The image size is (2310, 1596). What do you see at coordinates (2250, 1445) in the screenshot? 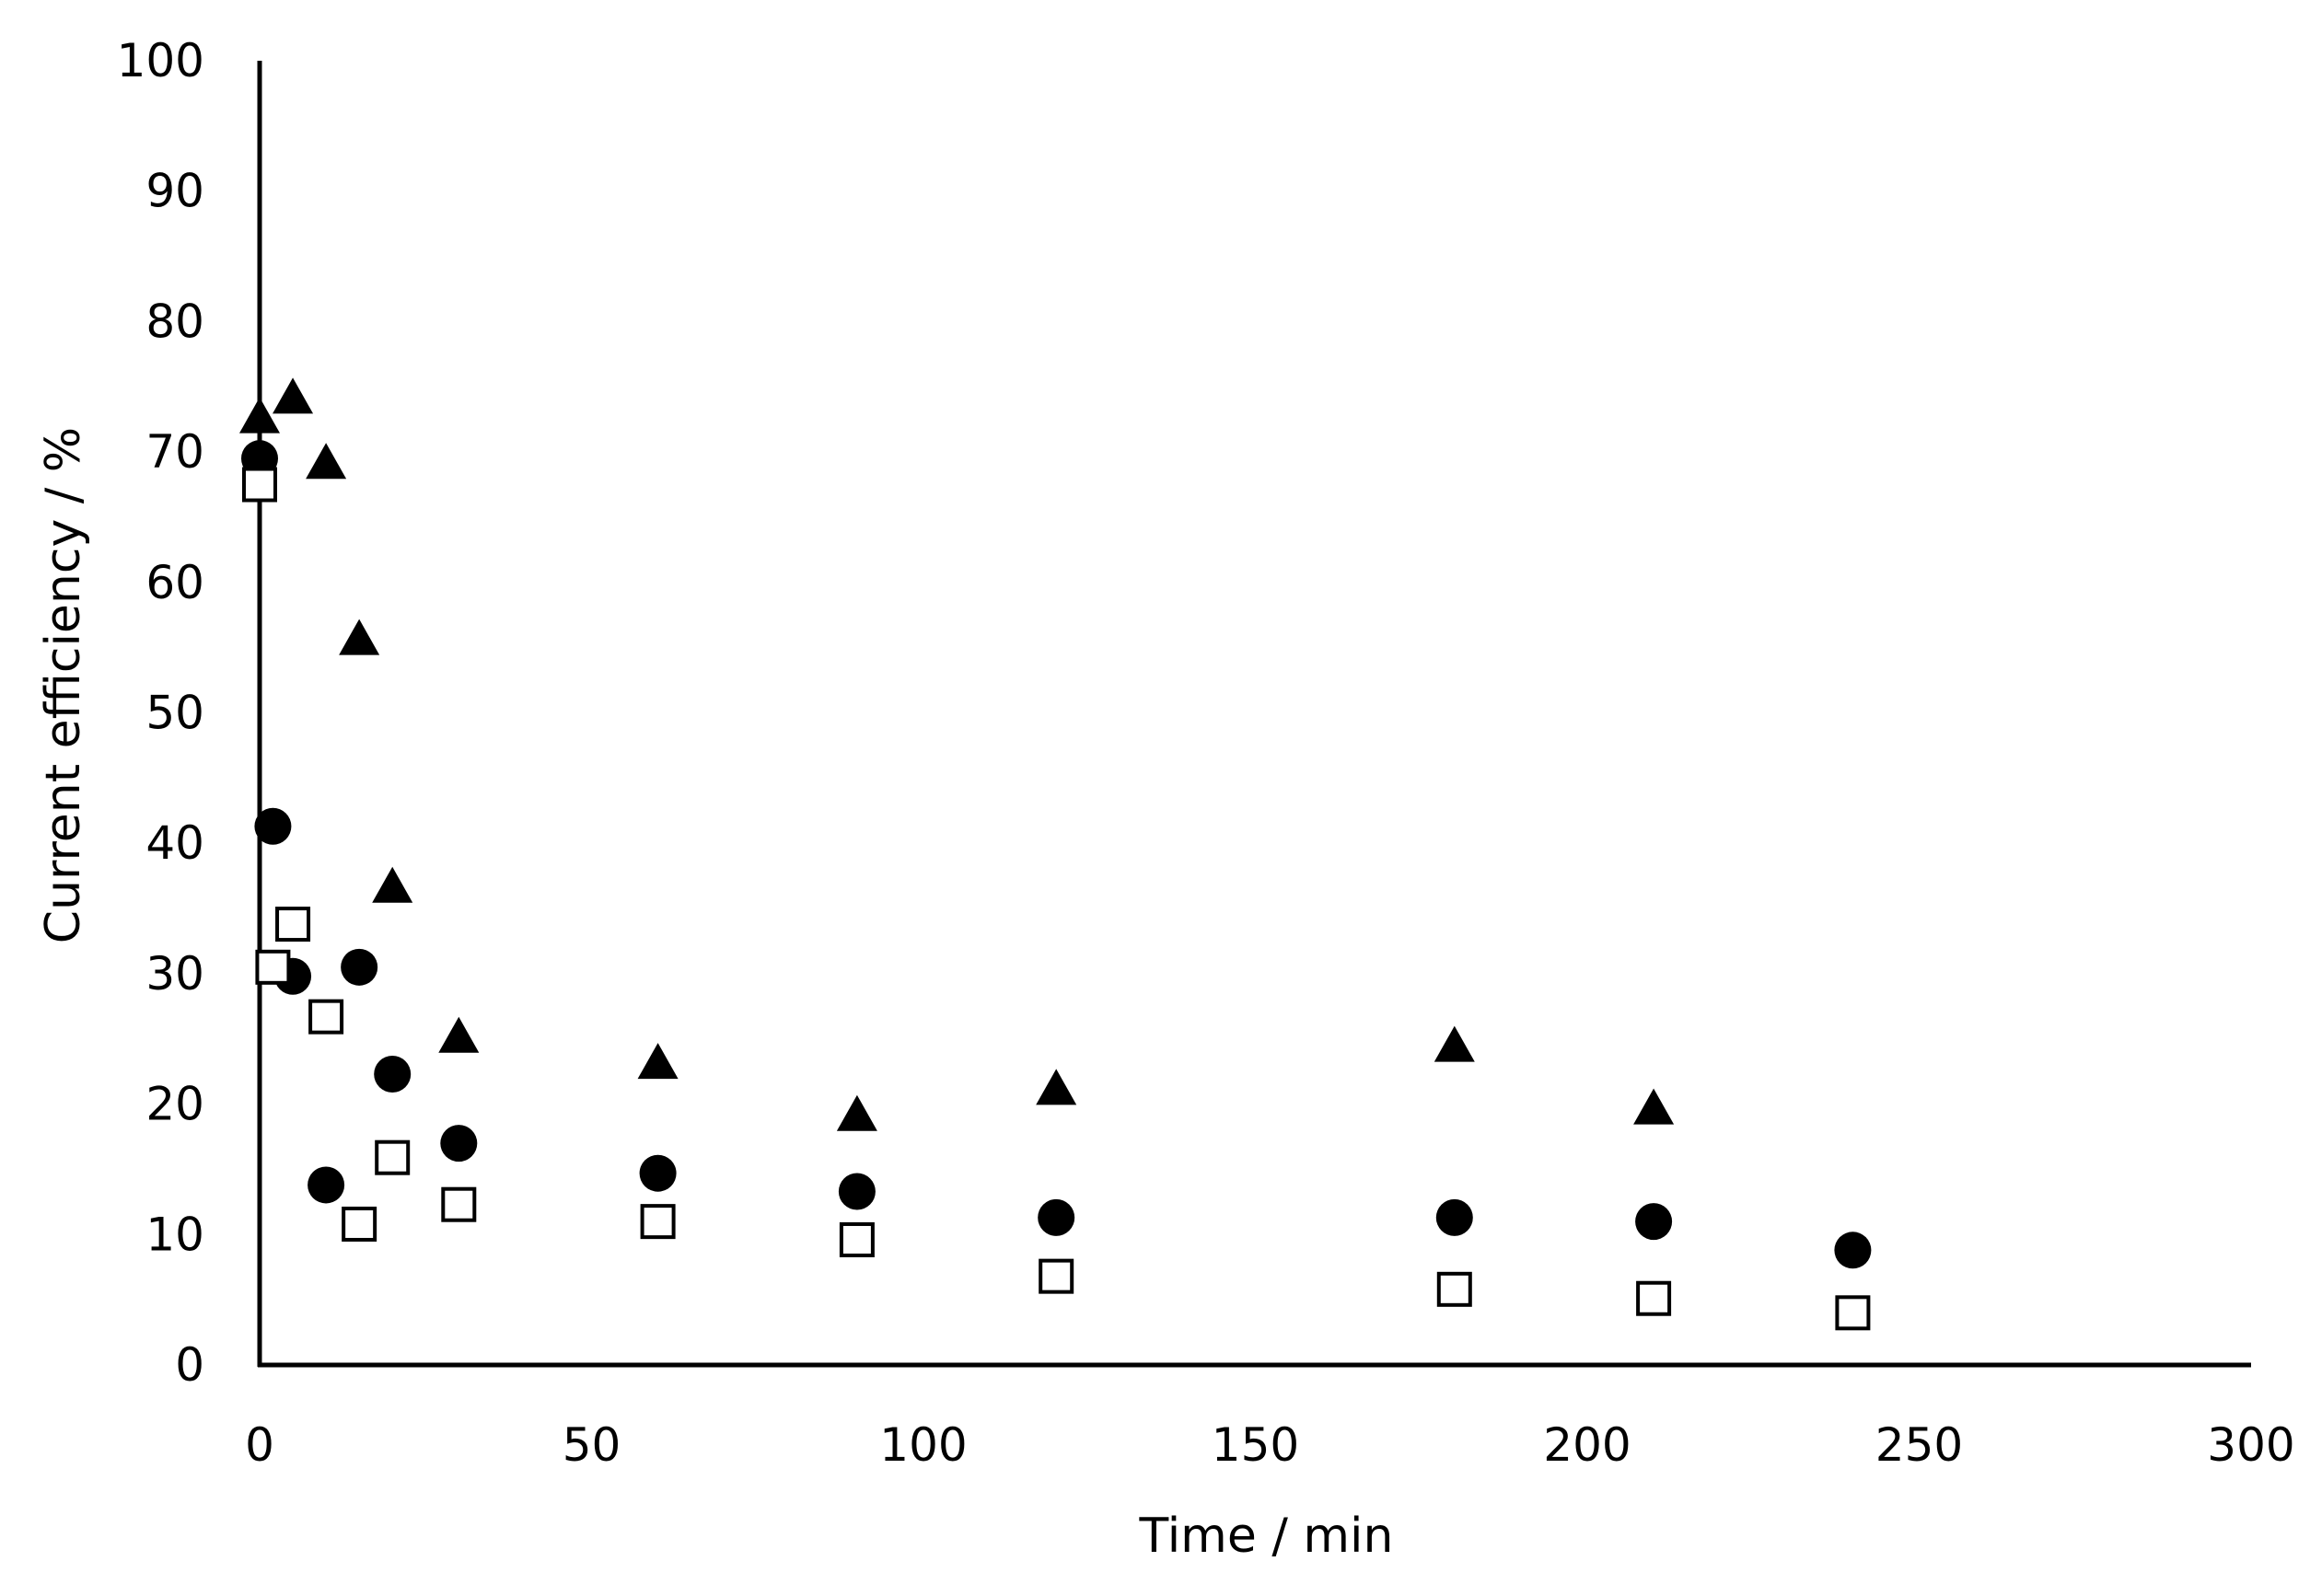
I see `x-tick-label: 300` at bounding box center [2250, 1445].